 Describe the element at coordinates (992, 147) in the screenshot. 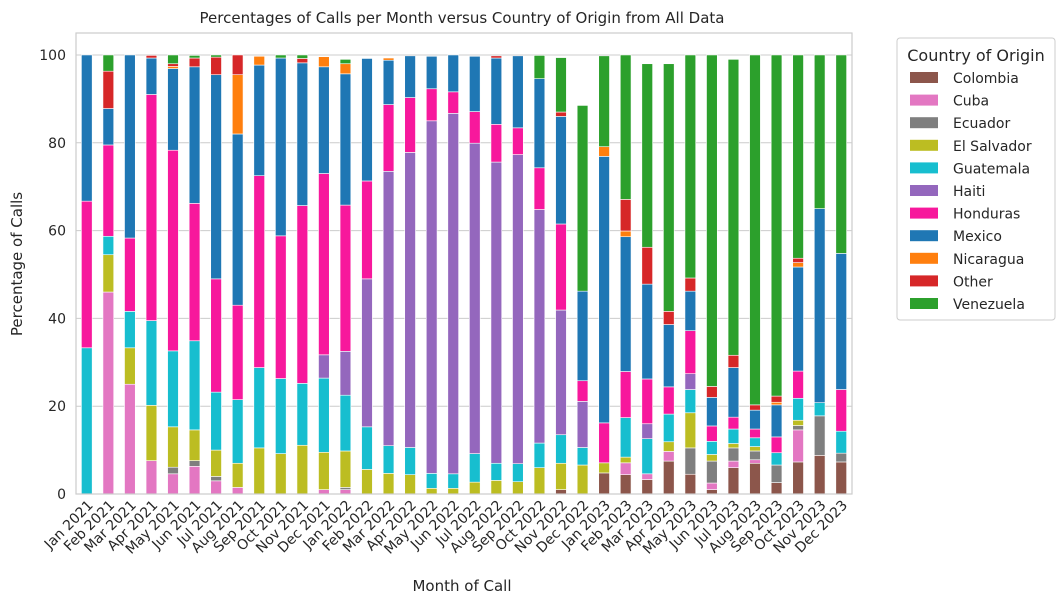

I see `legend-label: El Salvador` at that location.